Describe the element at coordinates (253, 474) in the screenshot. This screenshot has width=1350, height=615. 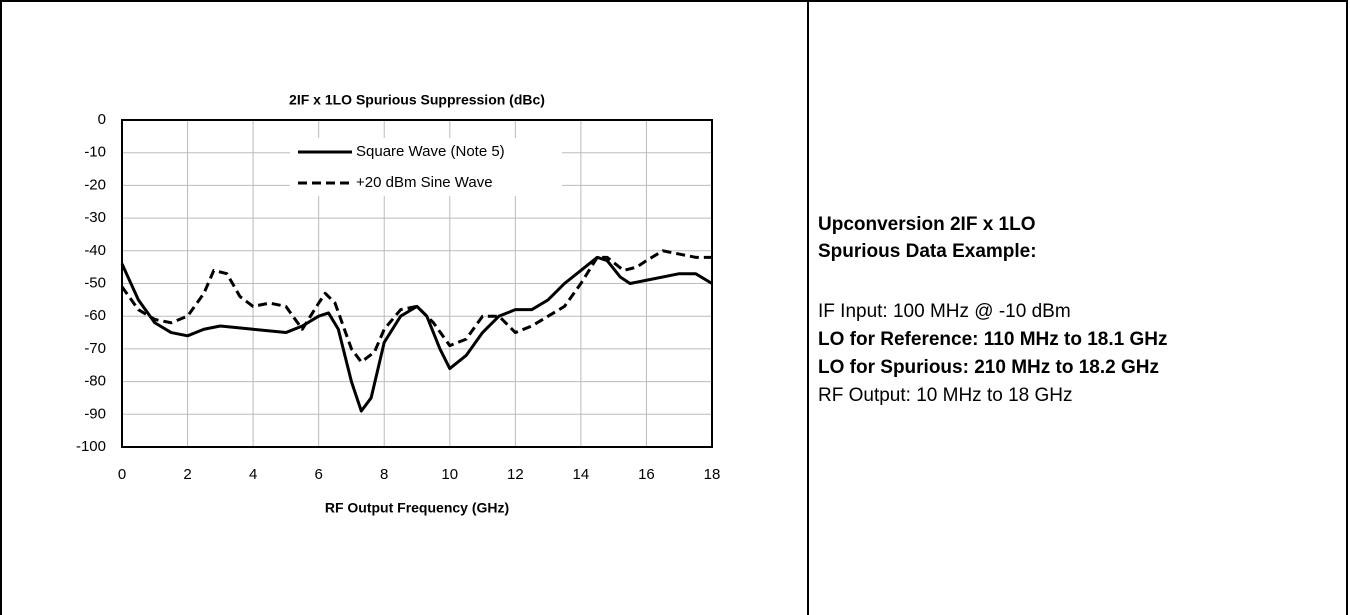
I see `x-tick-label: 4` at that location.